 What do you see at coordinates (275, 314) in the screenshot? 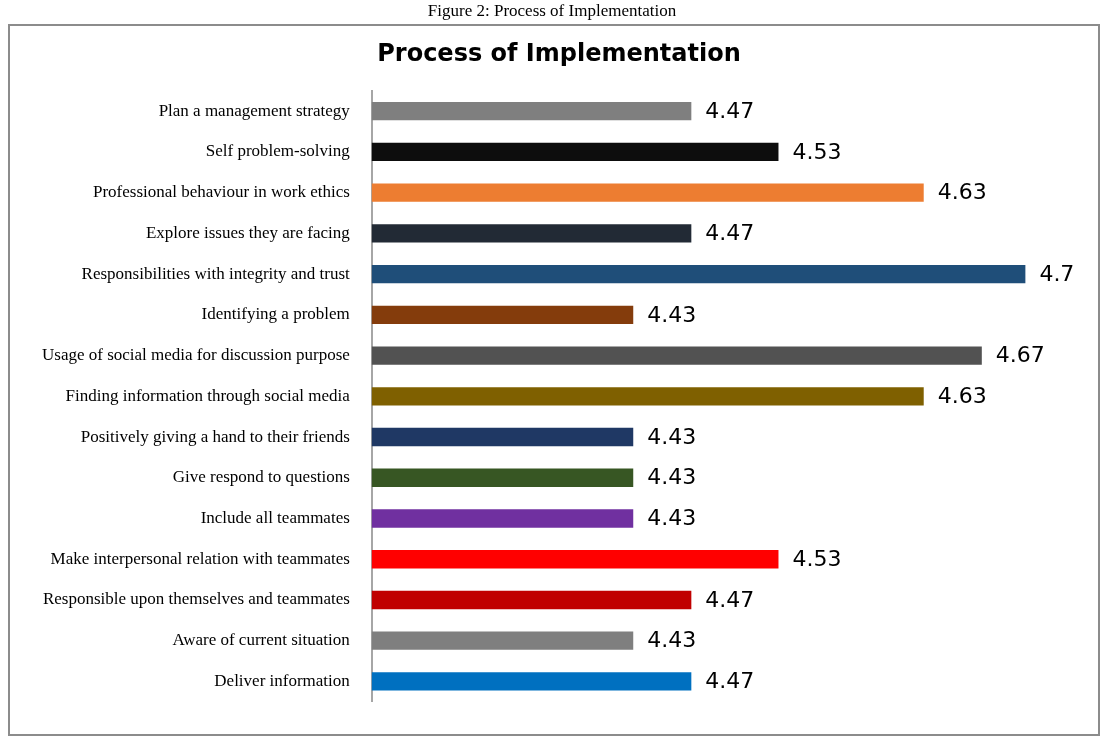
I see `y-tick-label: Identifying a problem` at bounding box center [275, 314].